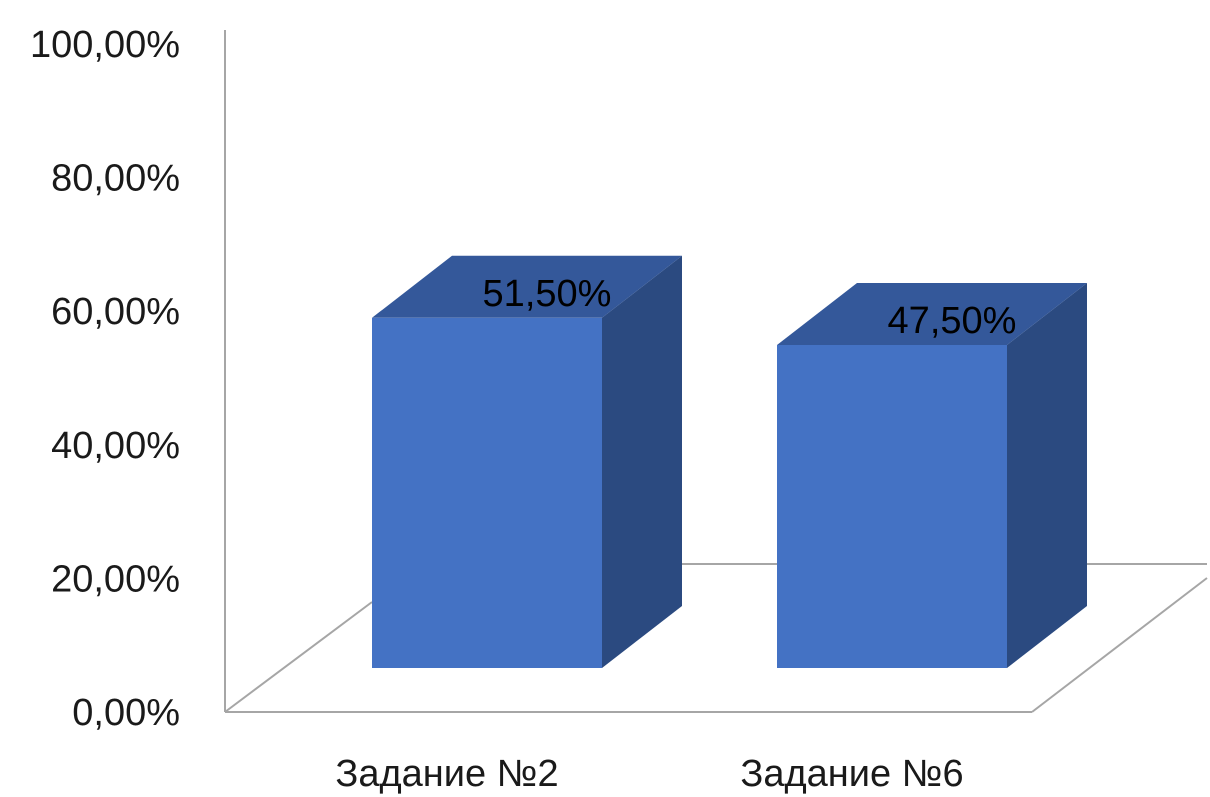 This screenshot has width=1210, height=797. I want to click on y-tick-label: 80,00%, so click(115, 179).